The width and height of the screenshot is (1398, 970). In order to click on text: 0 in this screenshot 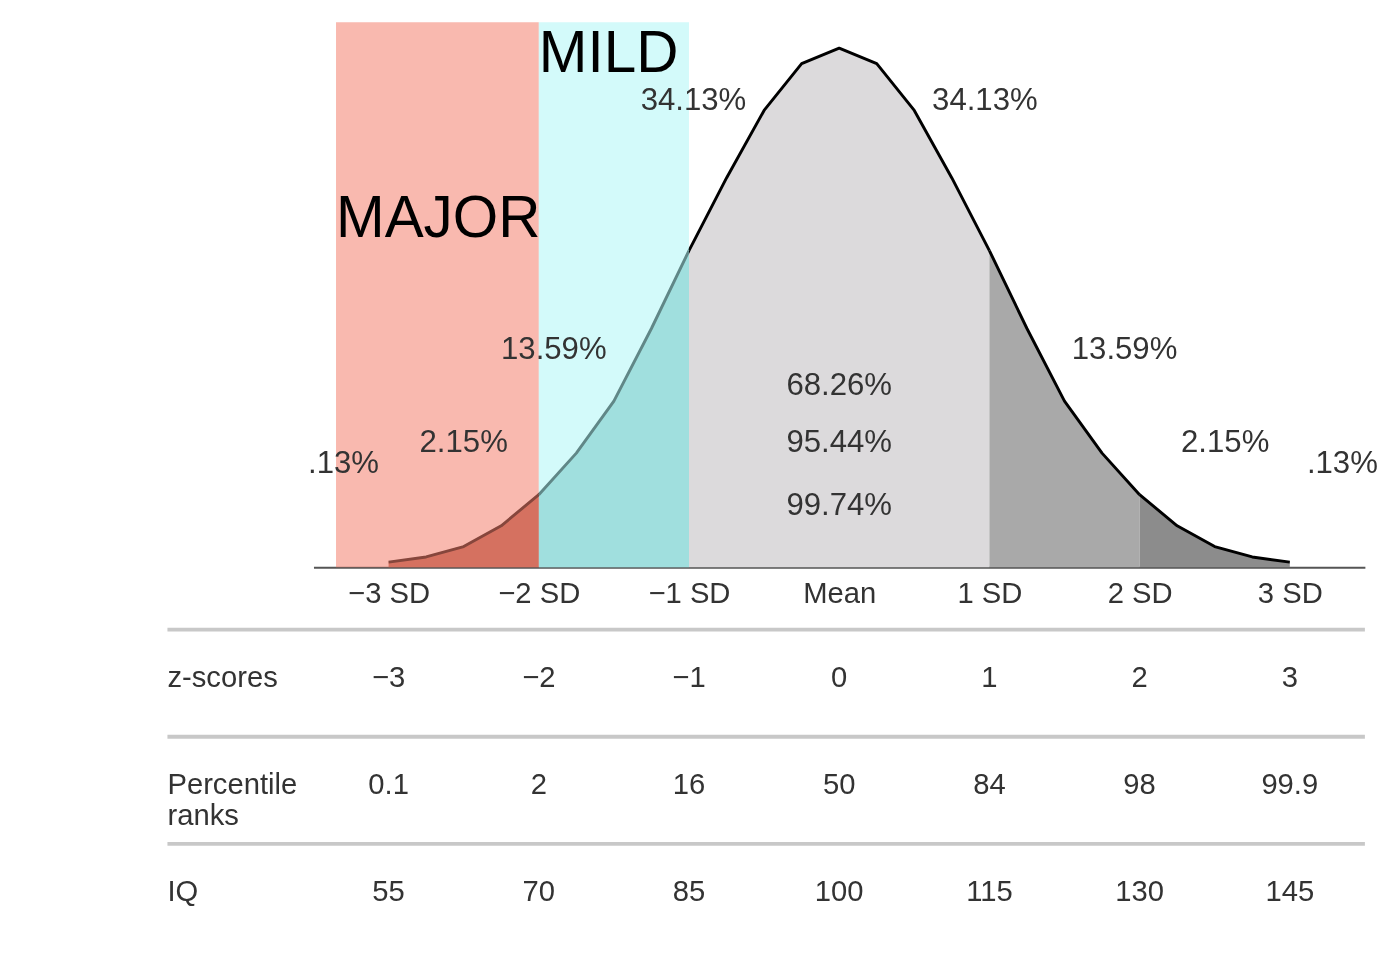, I will do `click(839, 677)`.